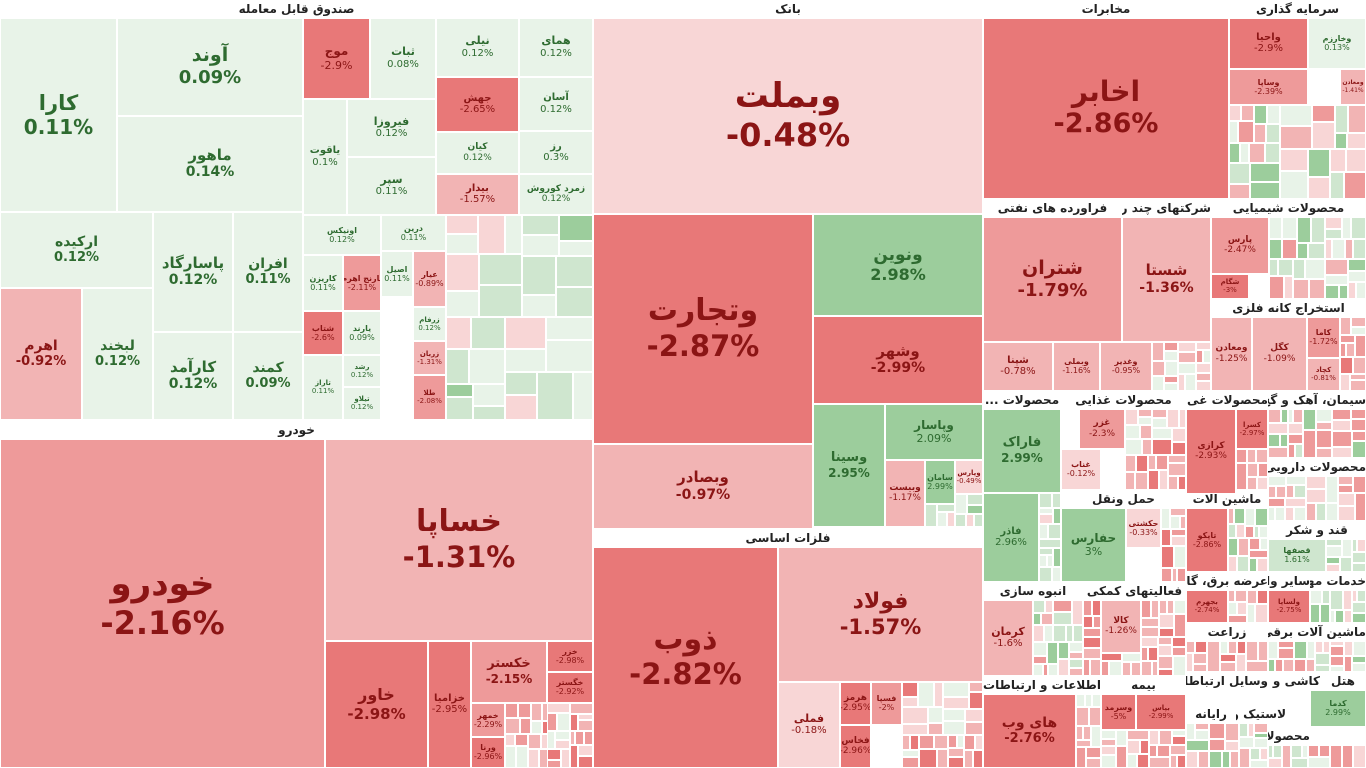  What do you see at coordinates (336, 58) in the screenshot?
I see `stock-tile: موج -2.9%` at bounding box center [336, 58].